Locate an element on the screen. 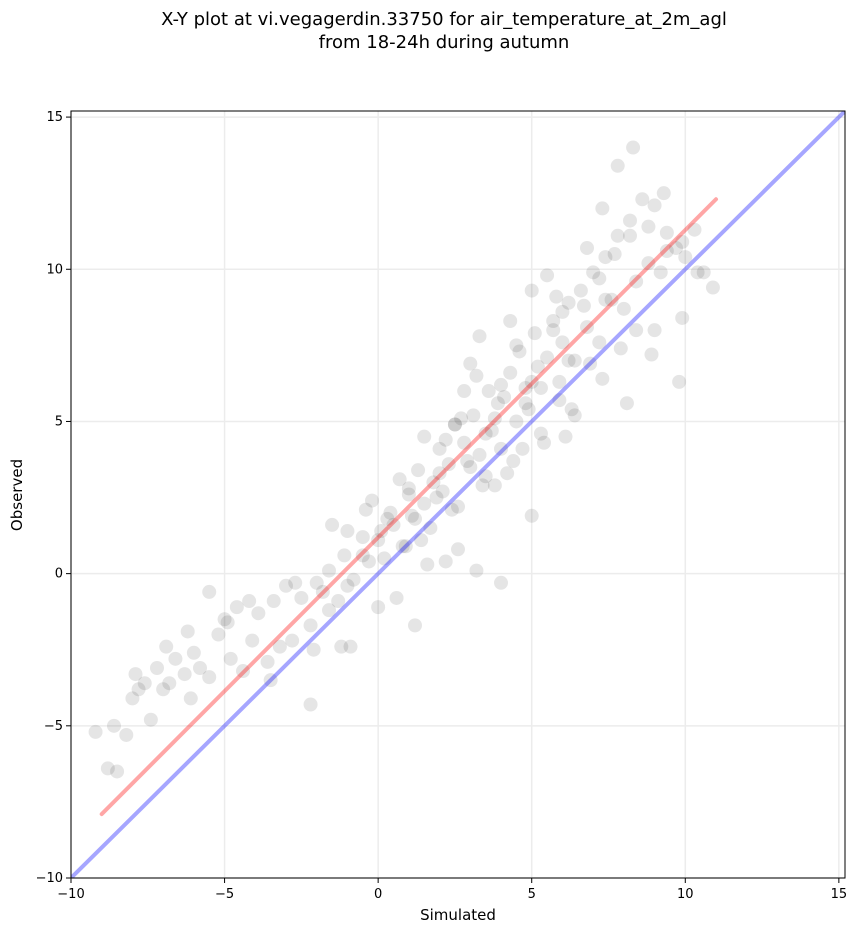  chart-title-line-2: from 18-24h during autumn is located at coordinates (444, 42).